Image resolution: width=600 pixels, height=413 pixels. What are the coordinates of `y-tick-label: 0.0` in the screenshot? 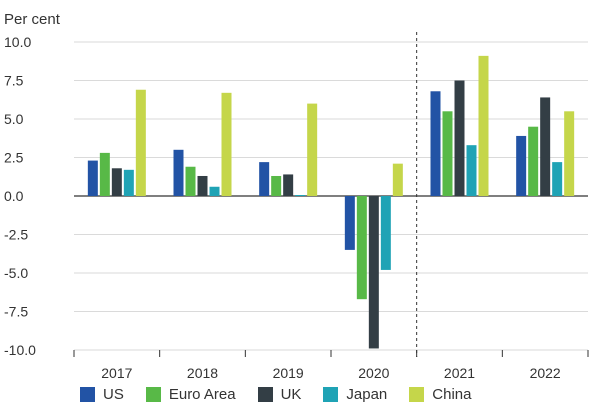 It's located at (14, 196).